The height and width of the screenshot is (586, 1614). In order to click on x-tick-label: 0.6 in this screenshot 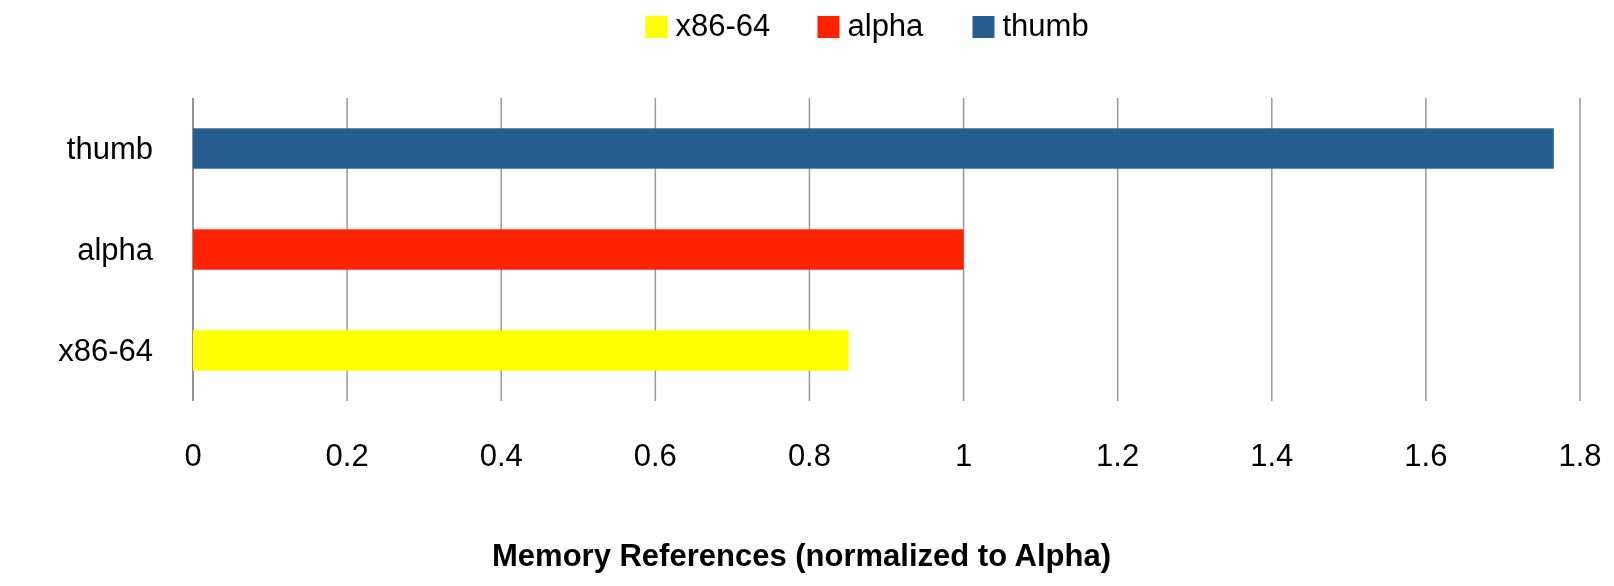, I will do `click(655, 455)`.